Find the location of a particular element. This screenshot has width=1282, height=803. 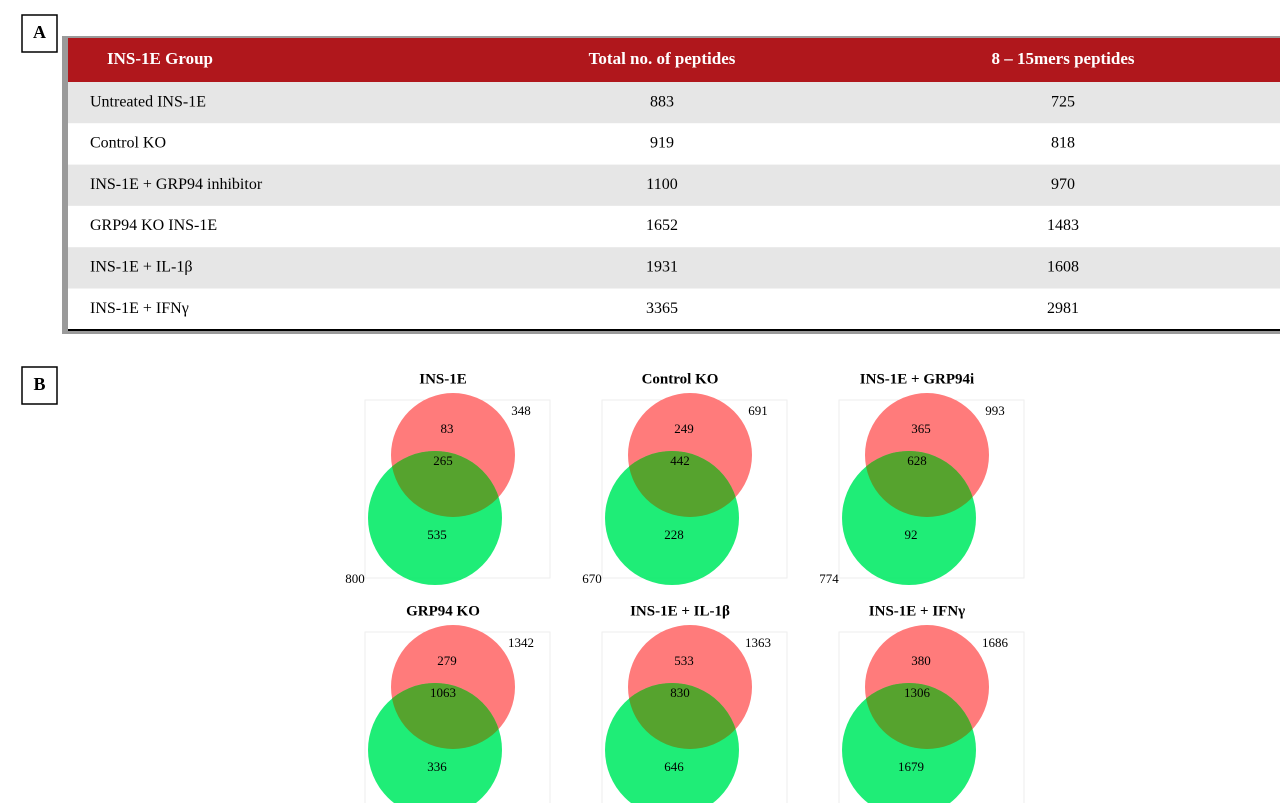

table-cell: Control KO is located at coordinates (128, 143).